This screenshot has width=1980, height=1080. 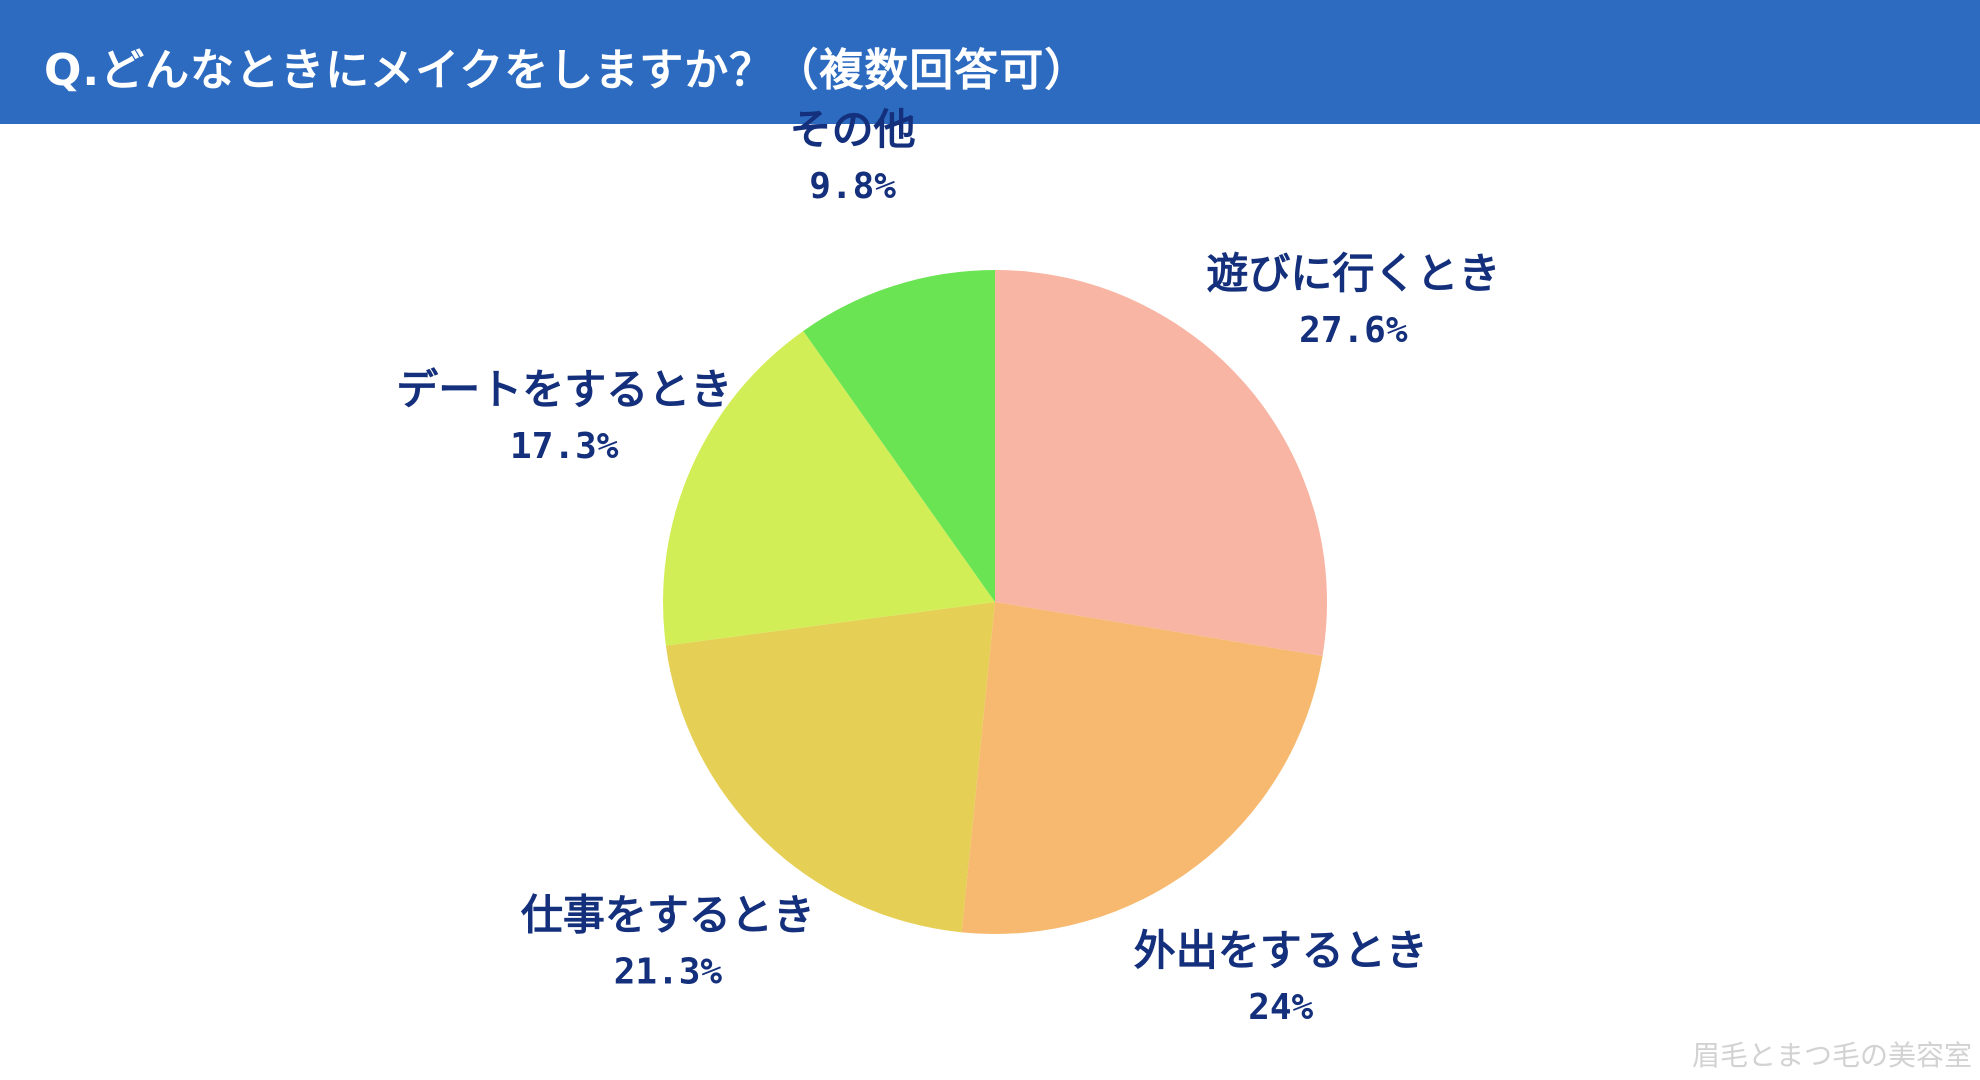 What do you see at coordinates (1280, 1007) in the screenshot?
I see `slice-value-1: 24%` at bounding box center [1280, 1007].